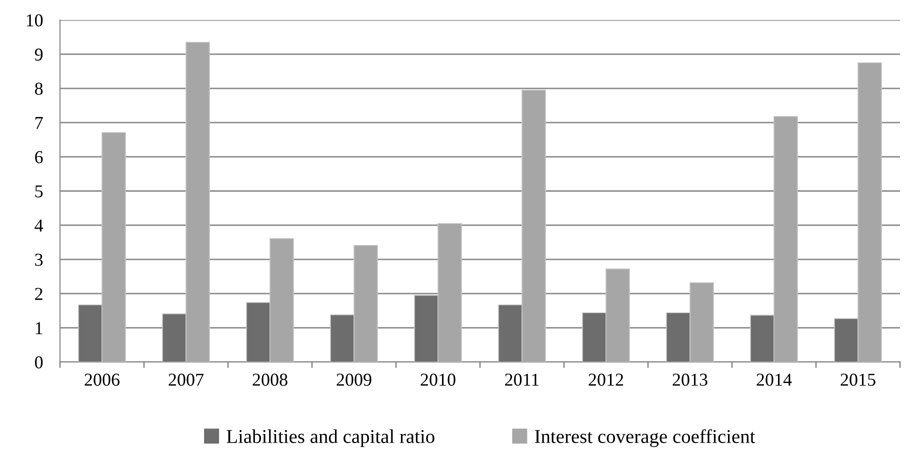 This screenshot has height=463, width=906. I want to click on y-tick-label: 6, so click(39, 157).